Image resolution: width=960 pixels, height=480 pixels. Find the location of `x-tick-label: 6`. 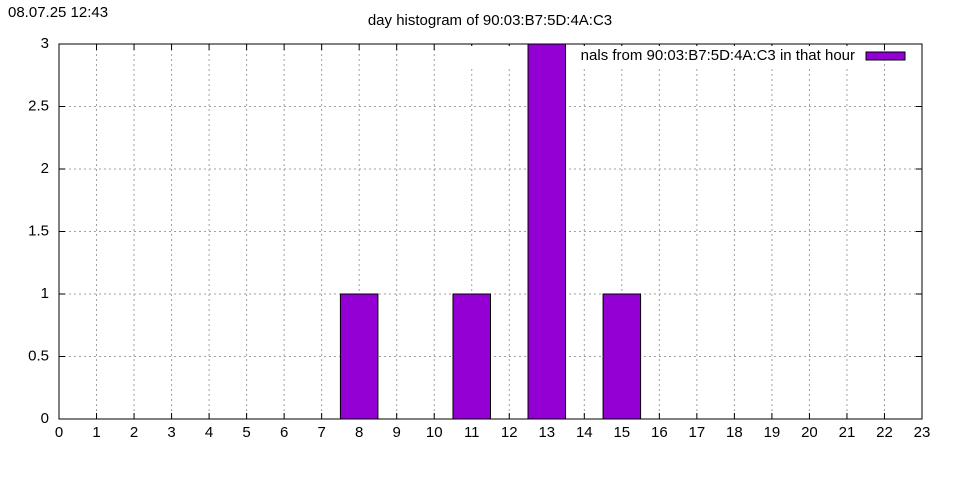

x-tick-label: 6 is located at coordinates (284, 432).